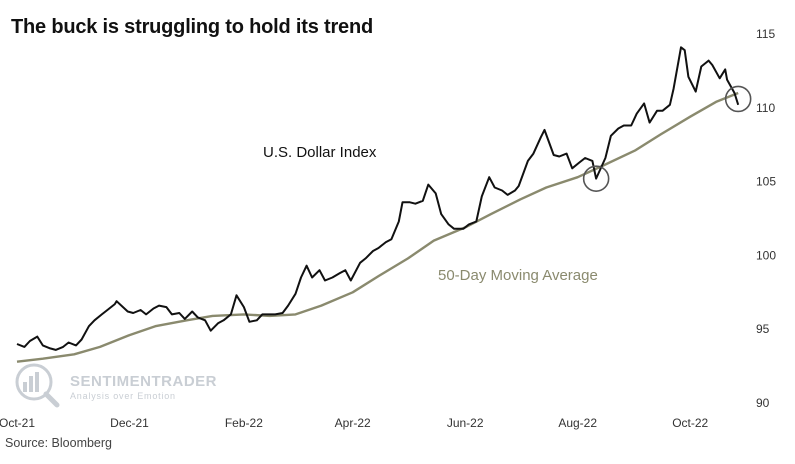 Image resolution: width=795 pixels, height=464 pixels. I want to click on watermark: SENTIMENTRADER Analysis over Emotion, so click(116, 385).